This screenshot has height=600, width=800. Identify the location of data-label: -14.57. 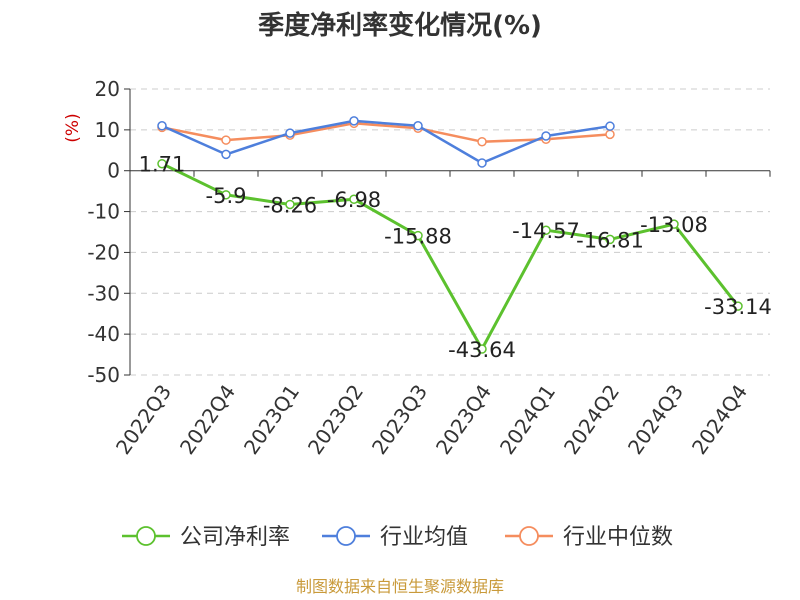
(546, 231).